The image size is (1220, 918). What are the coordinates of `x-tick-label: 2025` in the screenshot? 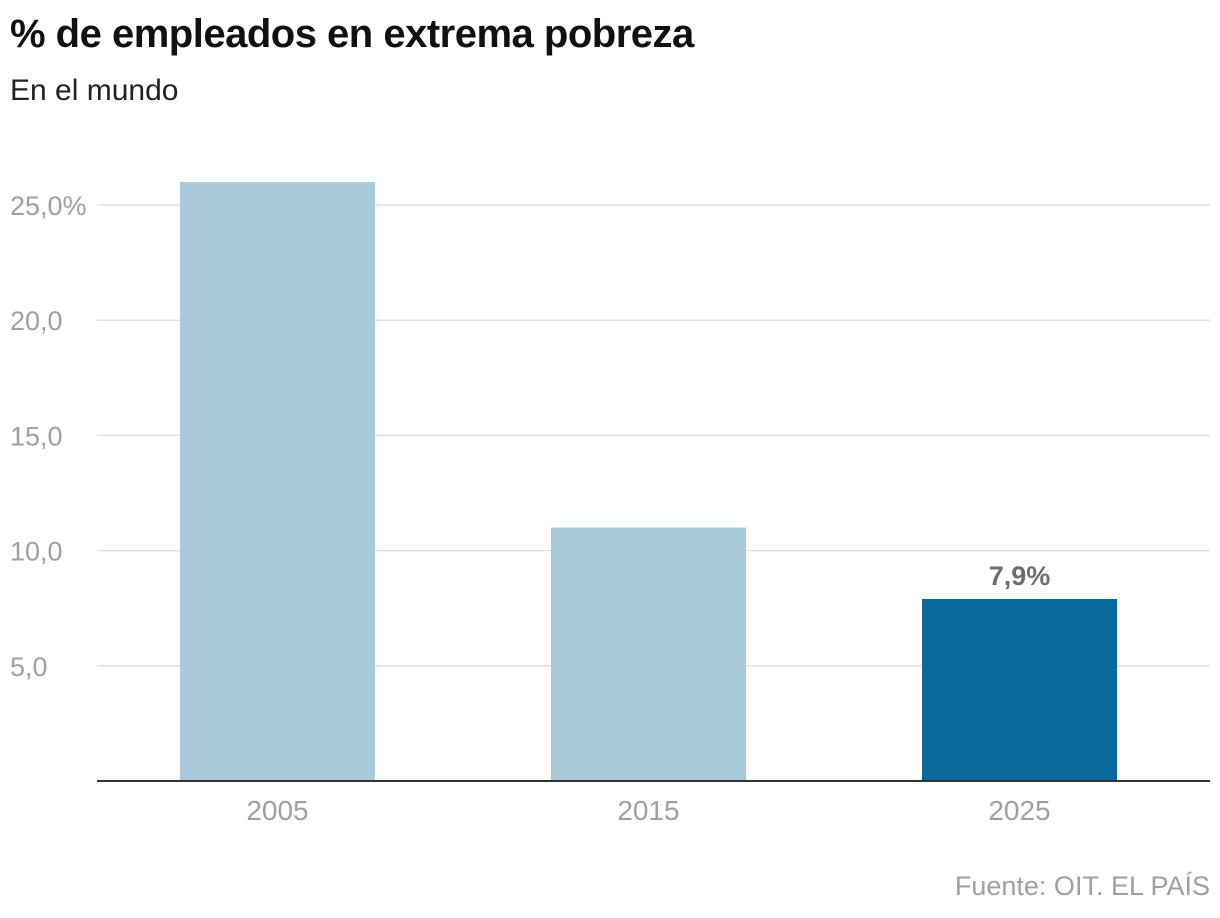 It's located at (1019, 810).